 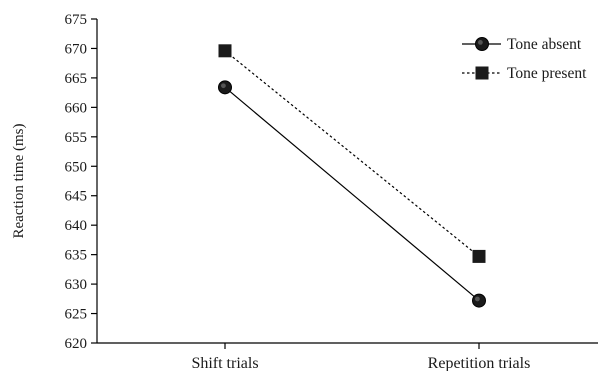 I want to click on y-tick-label: 665, so click(x=76, y=79).